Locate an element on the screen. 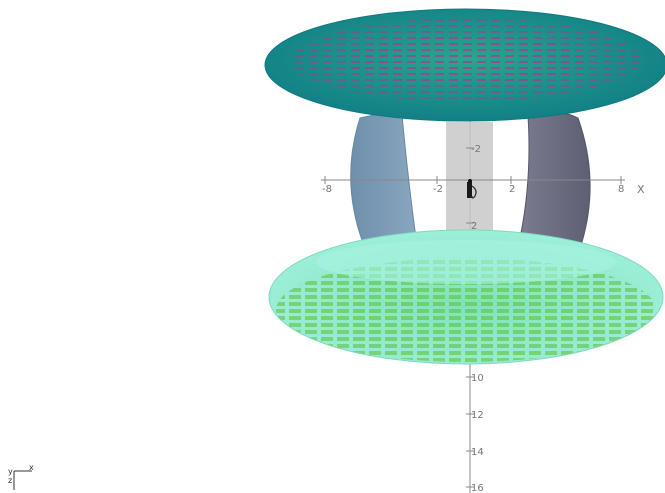 This screenshot has height=493, width=665. left-arc-body is located at coordinates (383, 178).